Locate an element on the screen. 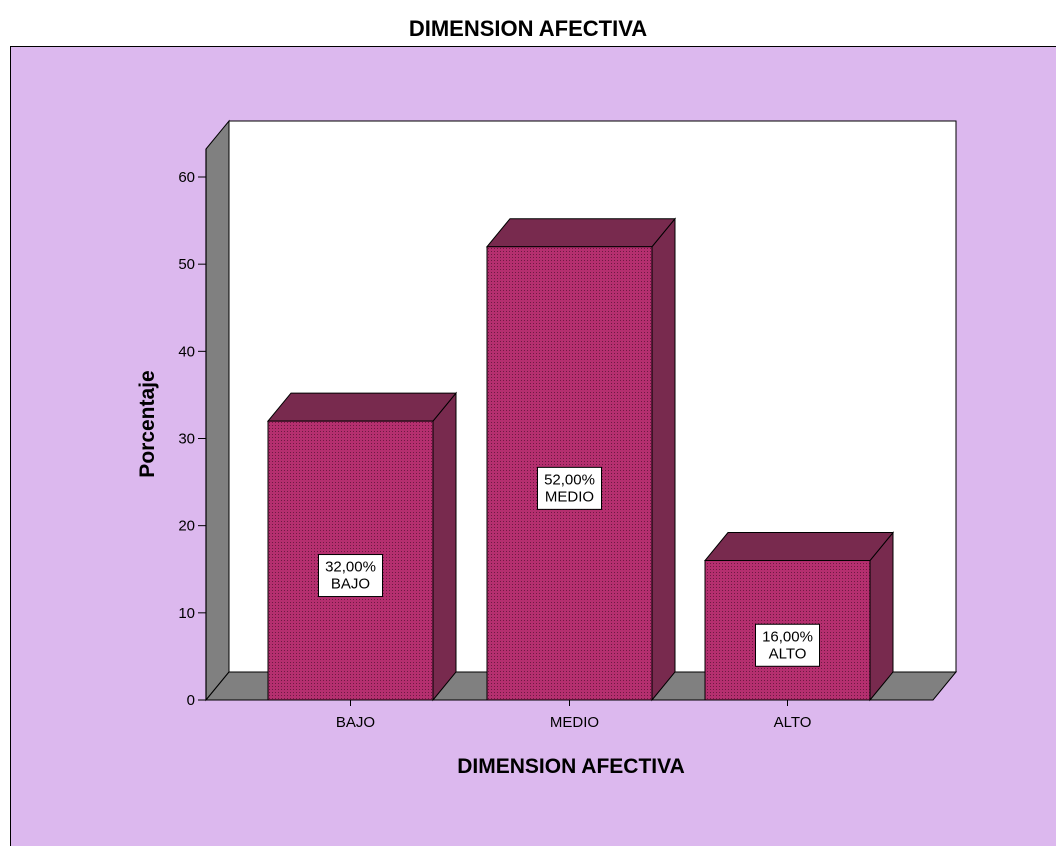 The height and width of the screenshot is (847, 1056). x-tick-label: ALTO is located at coordinates (793, 722).